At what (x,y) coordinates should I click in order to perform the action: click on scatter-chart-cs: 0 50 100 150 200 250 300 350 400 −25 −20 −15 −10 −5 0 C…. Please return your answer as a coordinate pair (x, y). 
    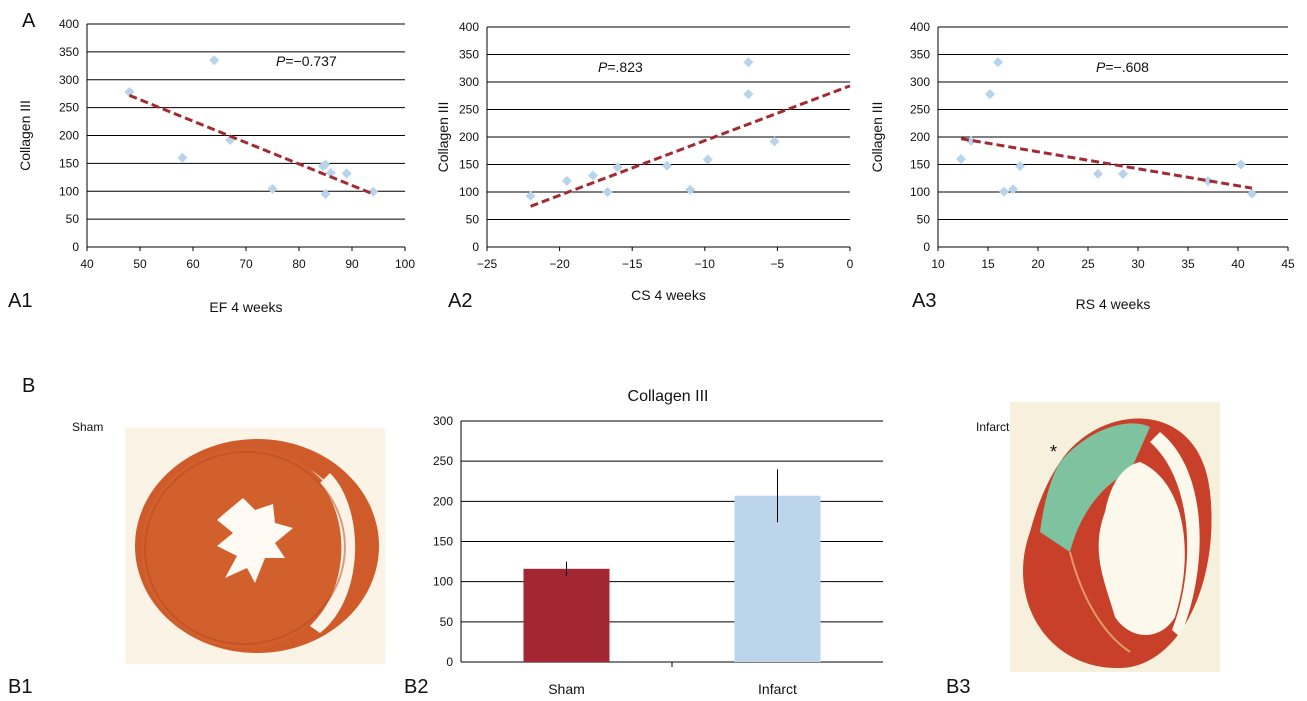
    Looking at the image, I should click on (644, 161).